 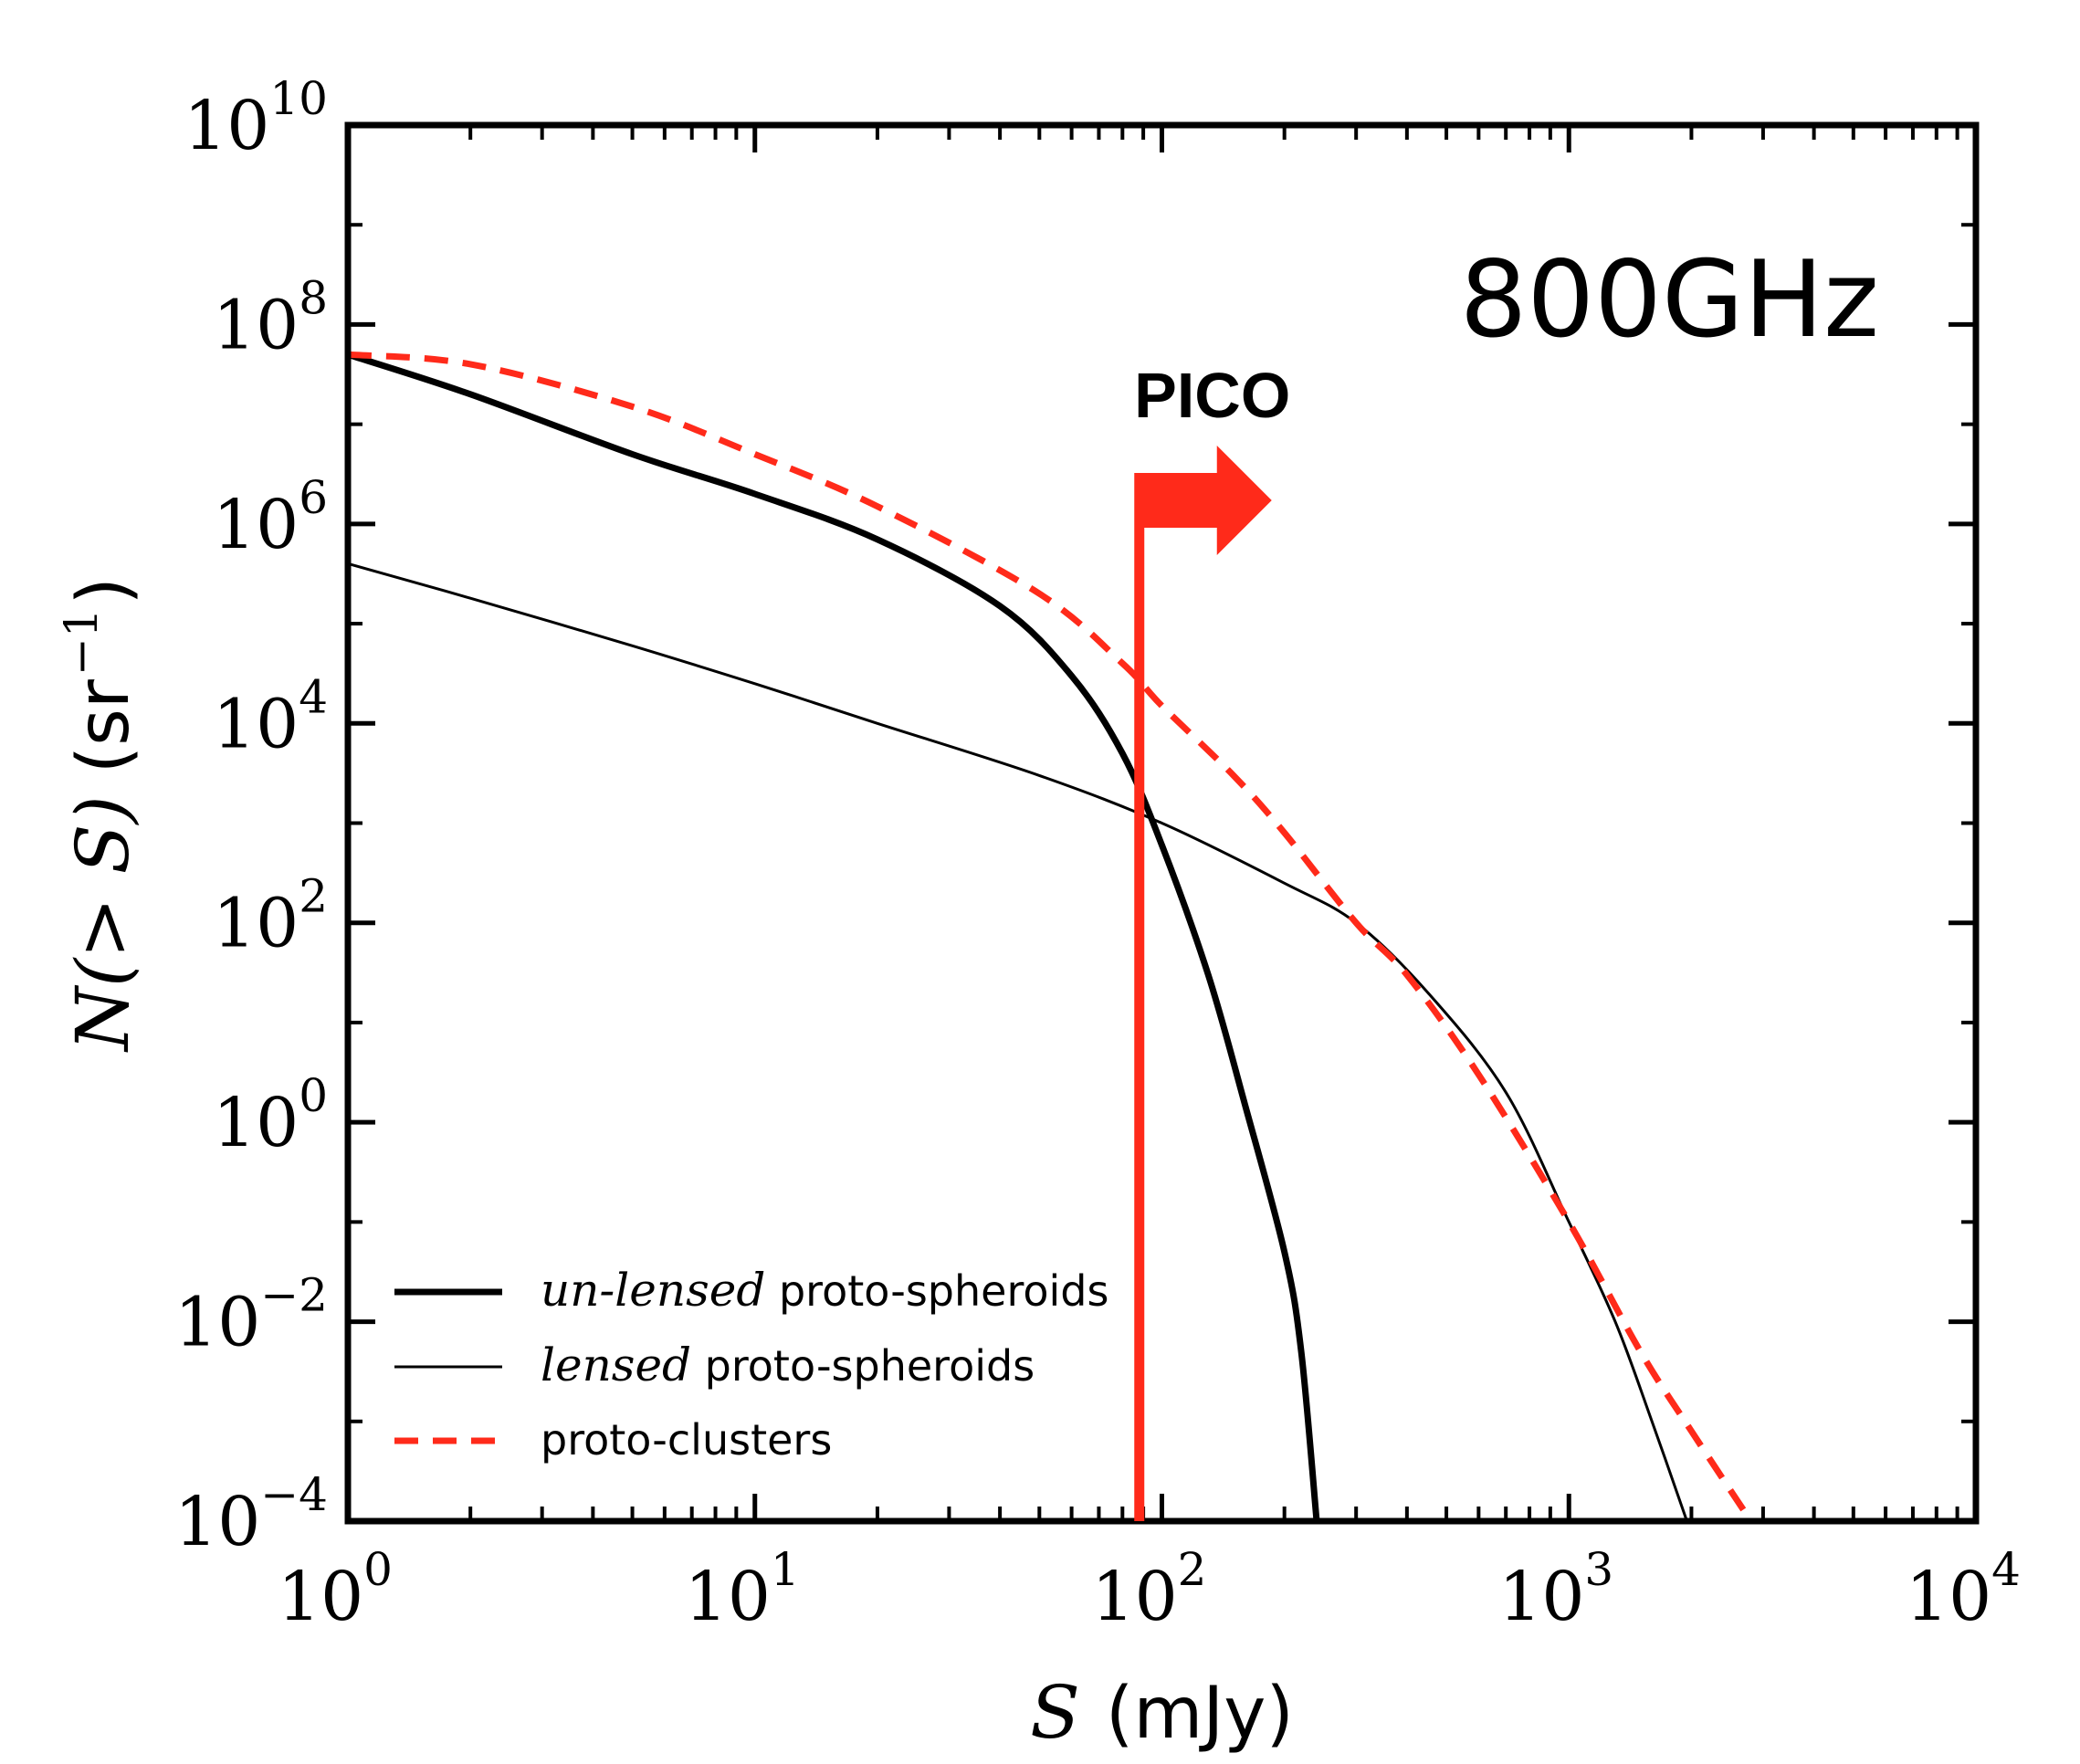 I want to click on x-tick-label: 10¹, so click(x=743, y=1589).